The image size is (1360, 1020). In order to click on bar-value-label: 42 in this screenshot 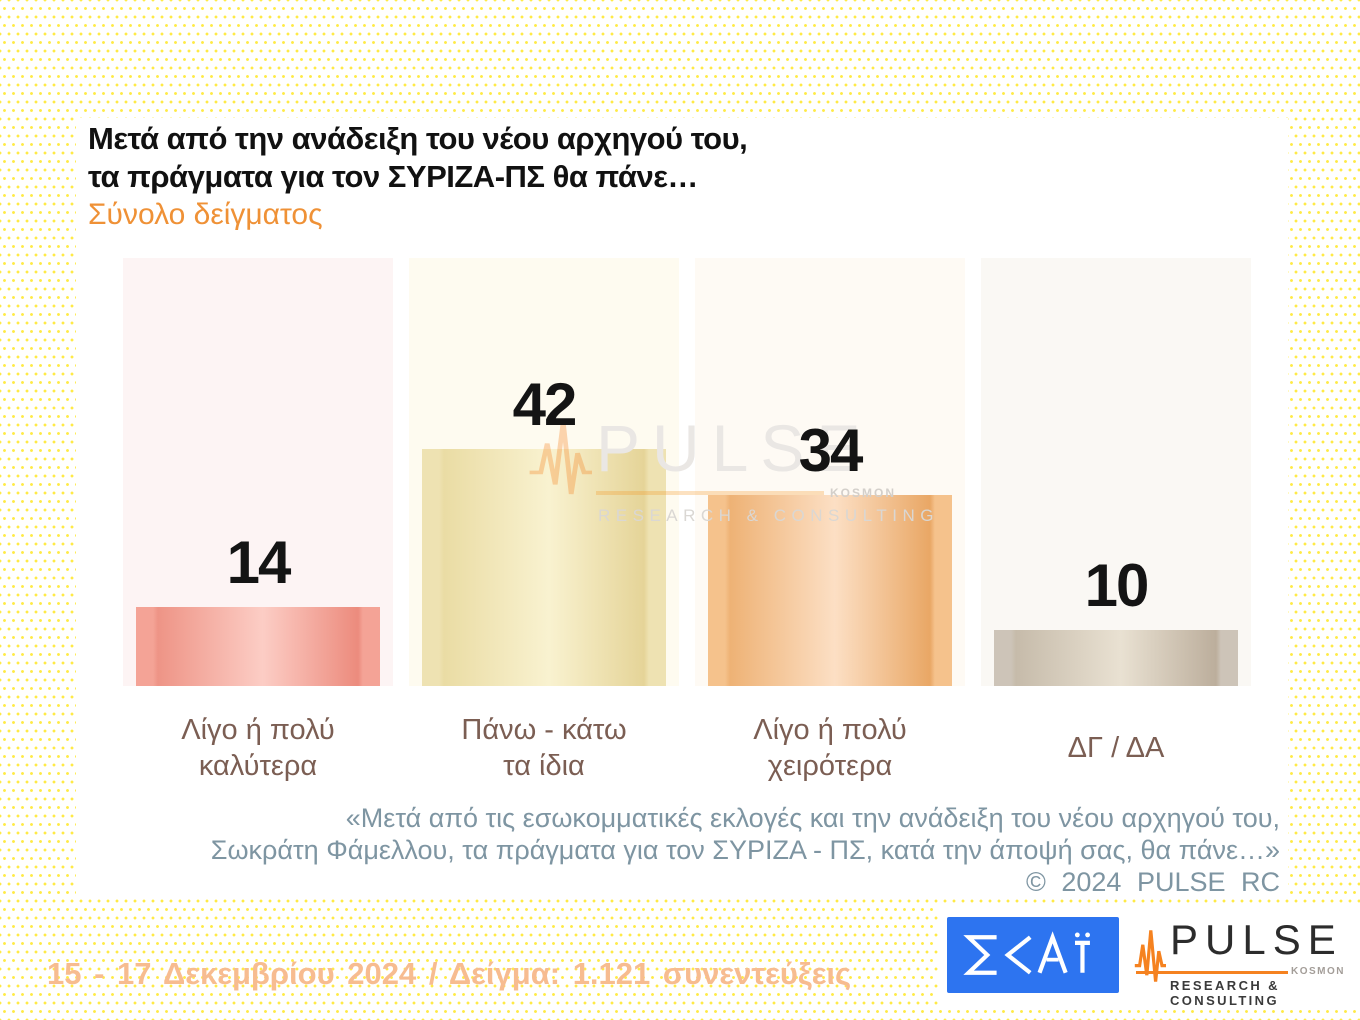, I will do `click(545, 405)`.